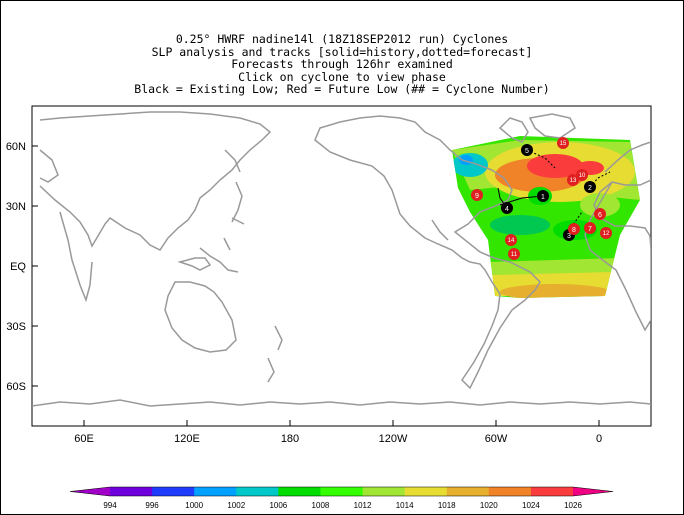  What do you see at coordinates (531, 505) in the screenshot?
I see `colorbar-label: 1024` at bounding box center [531, 505].